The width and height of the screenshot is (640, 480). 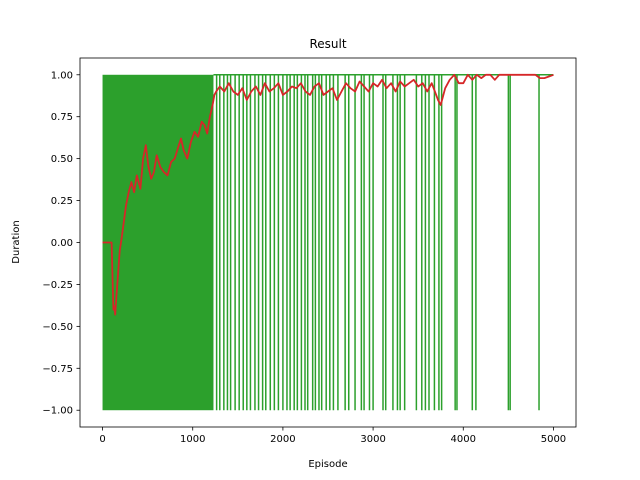 I want to click on y-tick-label: −1.00, so click(x=57, y=411).